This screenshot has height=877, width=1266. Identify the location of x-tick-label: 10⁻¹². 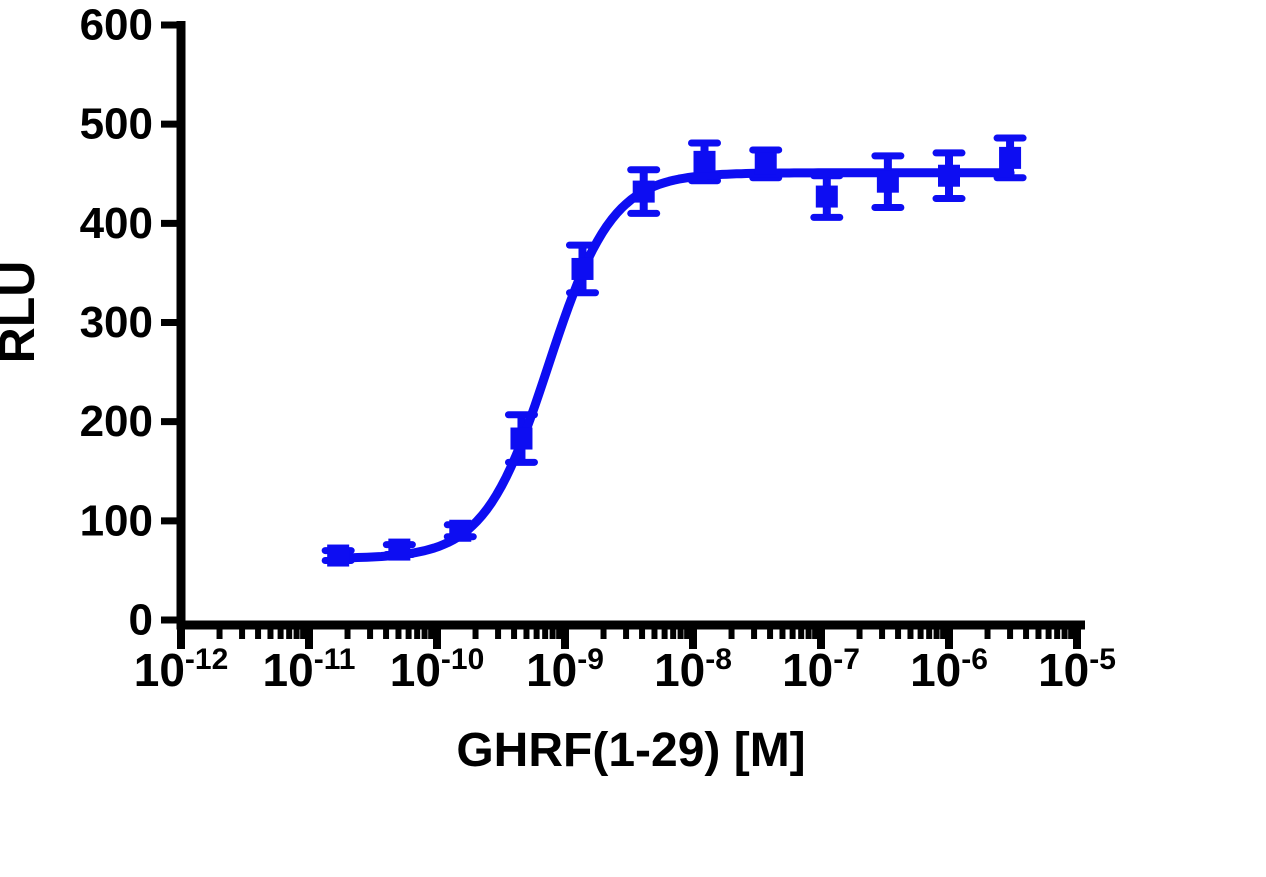
(181, 669).